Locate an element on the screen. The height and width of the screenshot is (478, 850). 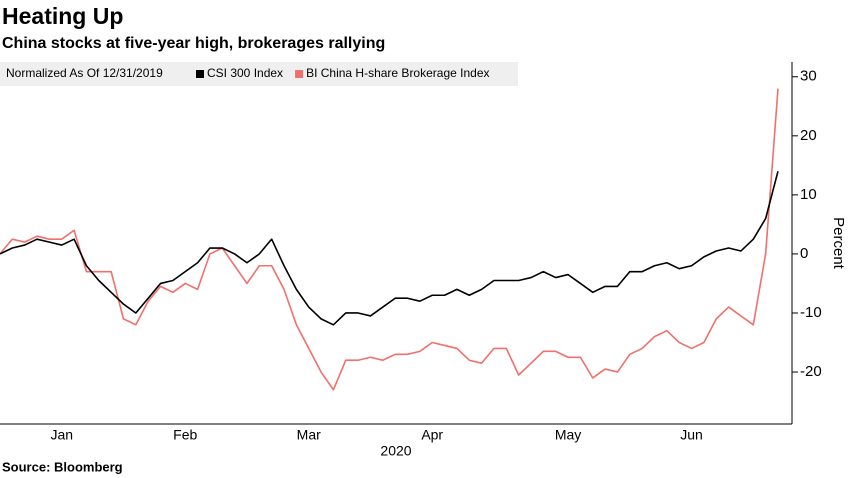
source: Source: Bloomberg is located at coordinates (62, 466).